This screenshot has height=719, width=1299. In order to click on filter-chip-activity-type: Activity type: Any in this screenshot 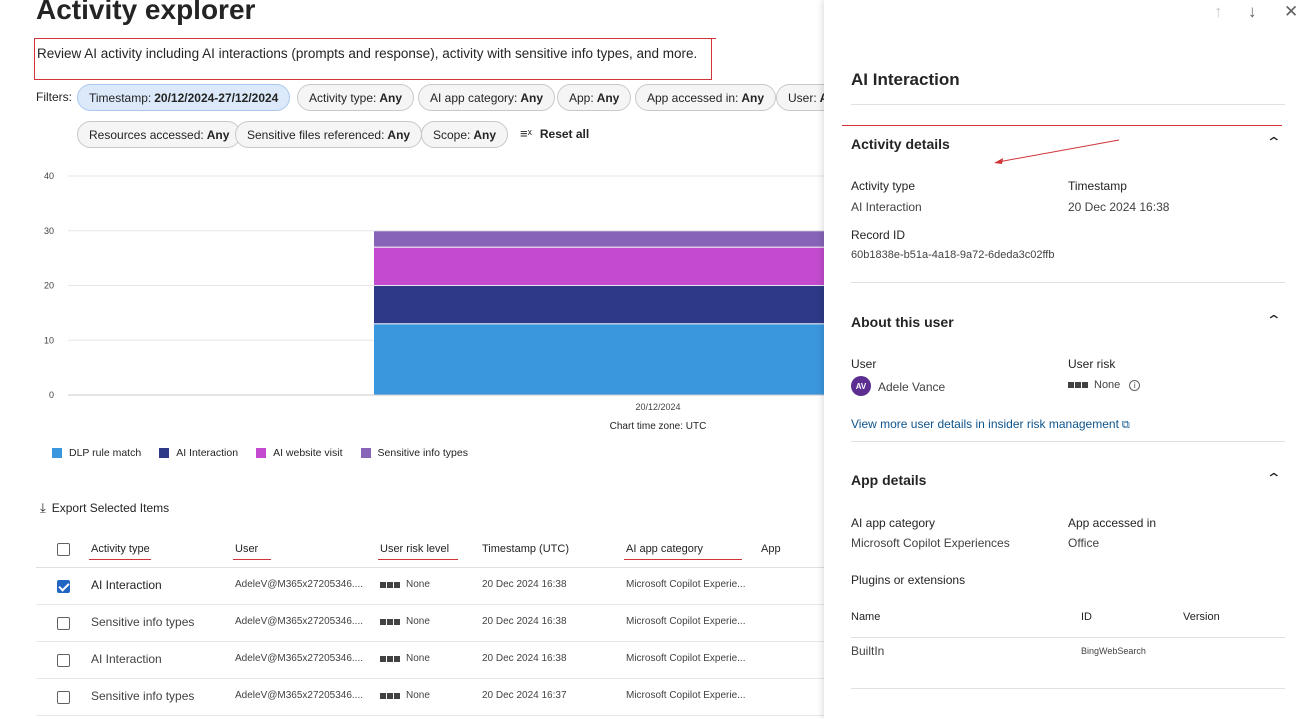, I will do `click(356, 97)`.